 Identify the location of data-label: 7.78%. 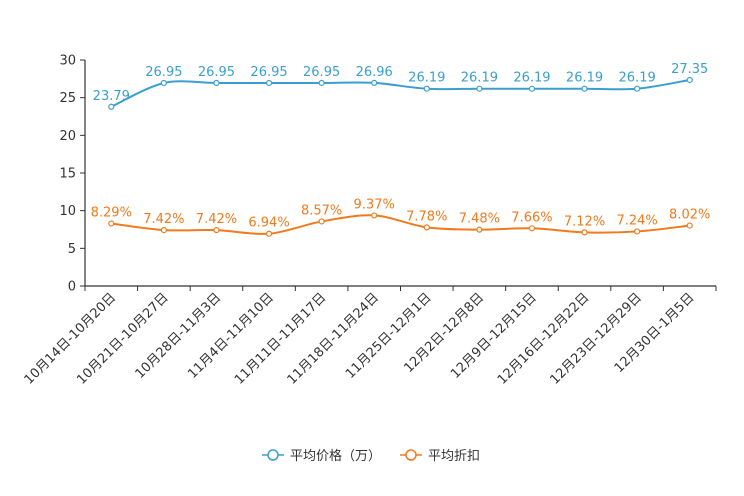
(426, 216).